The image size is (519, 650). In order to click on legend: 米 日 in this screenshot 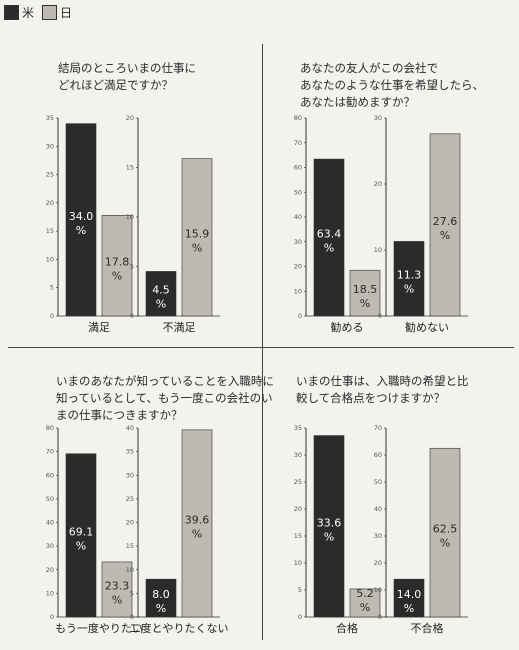, I will do `click(42, 12)`.